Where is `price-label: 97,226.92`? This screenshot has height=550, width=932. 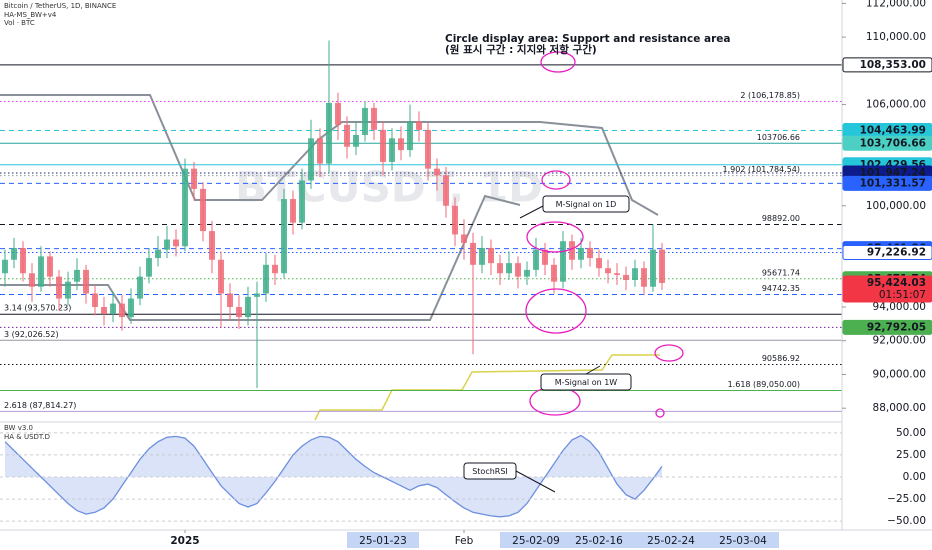 price-label: 97,226.92 is located at coordinates (896, 253).